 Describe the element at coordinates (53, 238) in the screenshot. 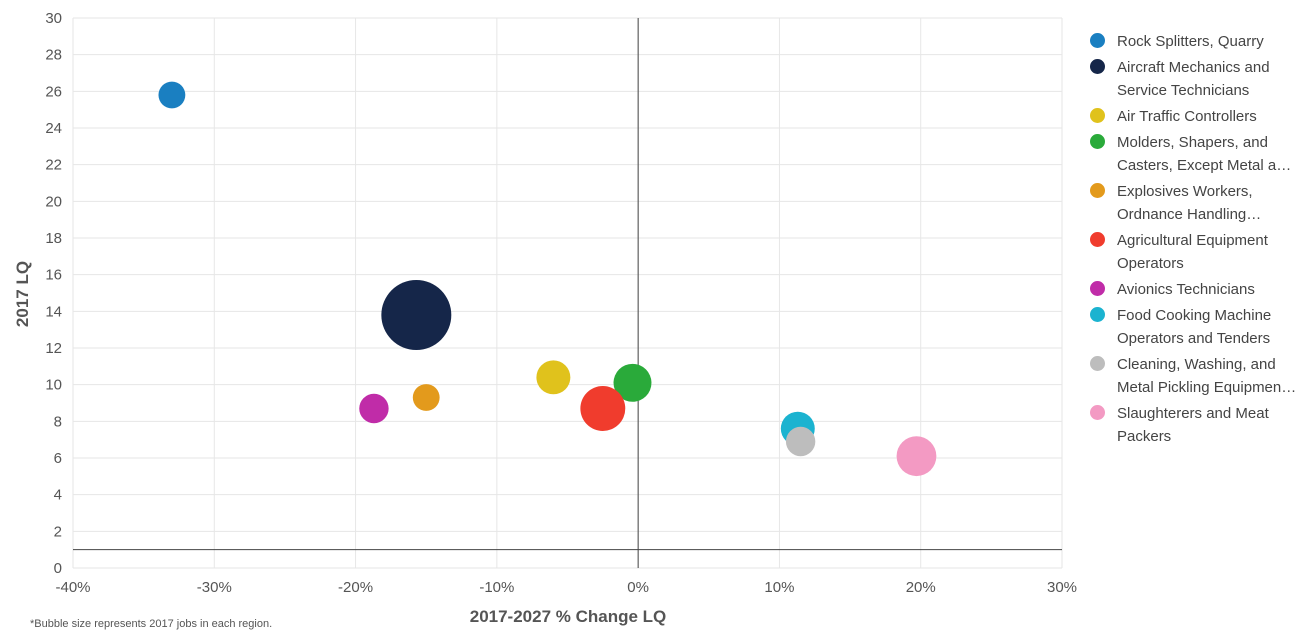

I see `y-tick-label: 18` at that location.